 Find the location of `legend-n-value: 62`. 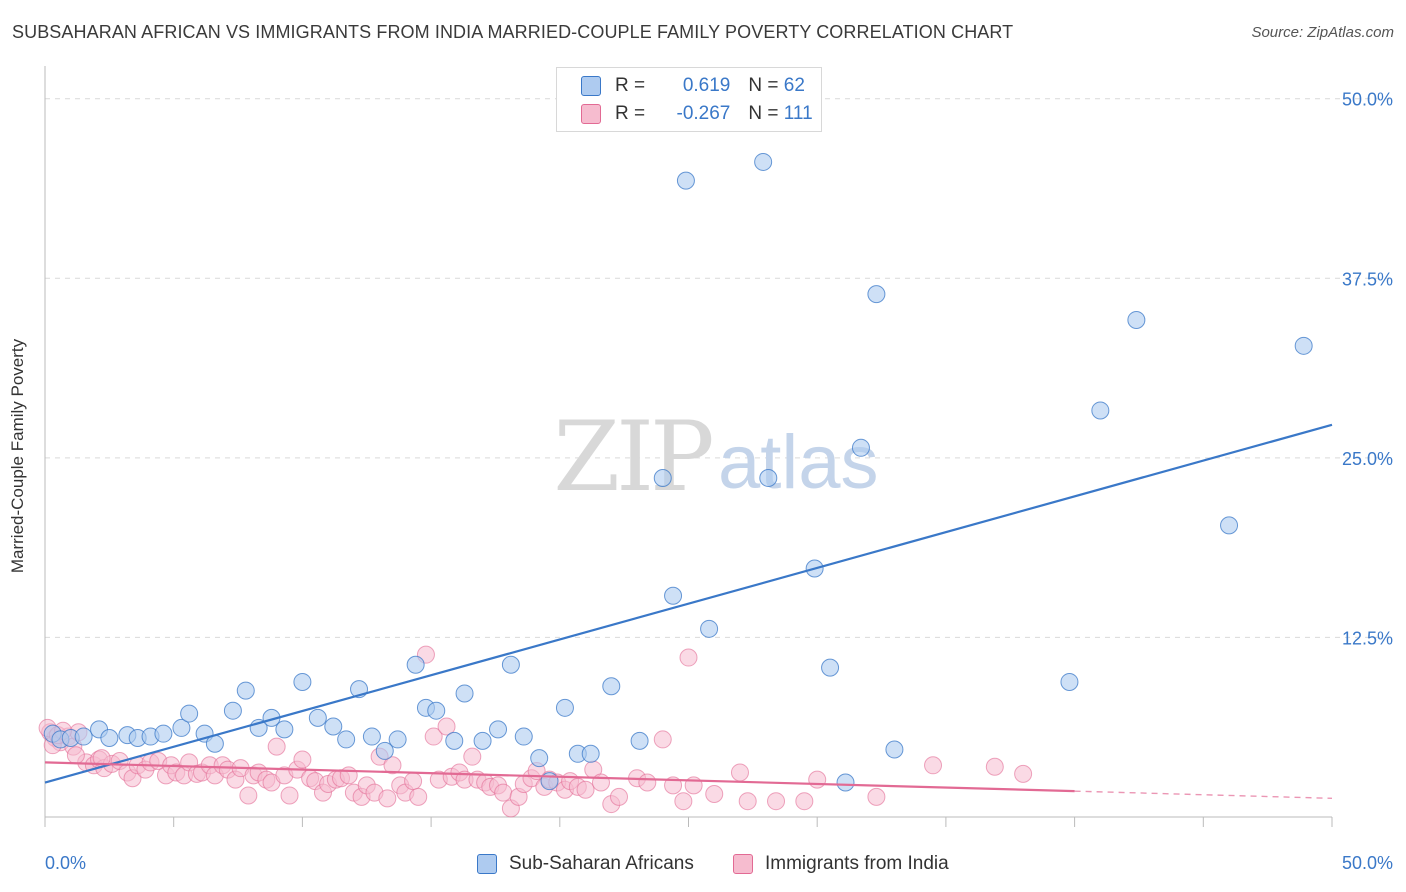

legend-n-value: 62 is located at coordinates (794, 85).